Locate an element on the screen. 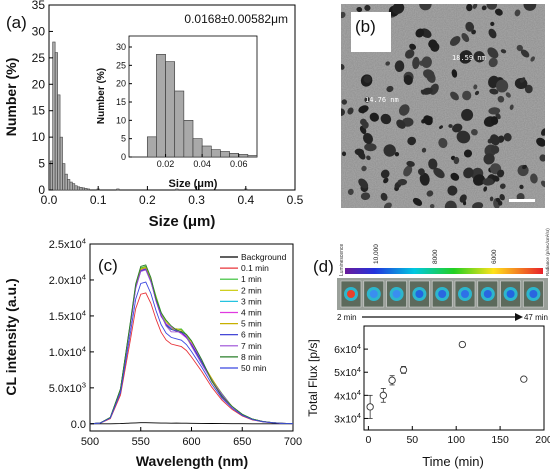 The image size is (550, 474). inset-x-tick-label: 0.06 is located at coordinates (239, 164).